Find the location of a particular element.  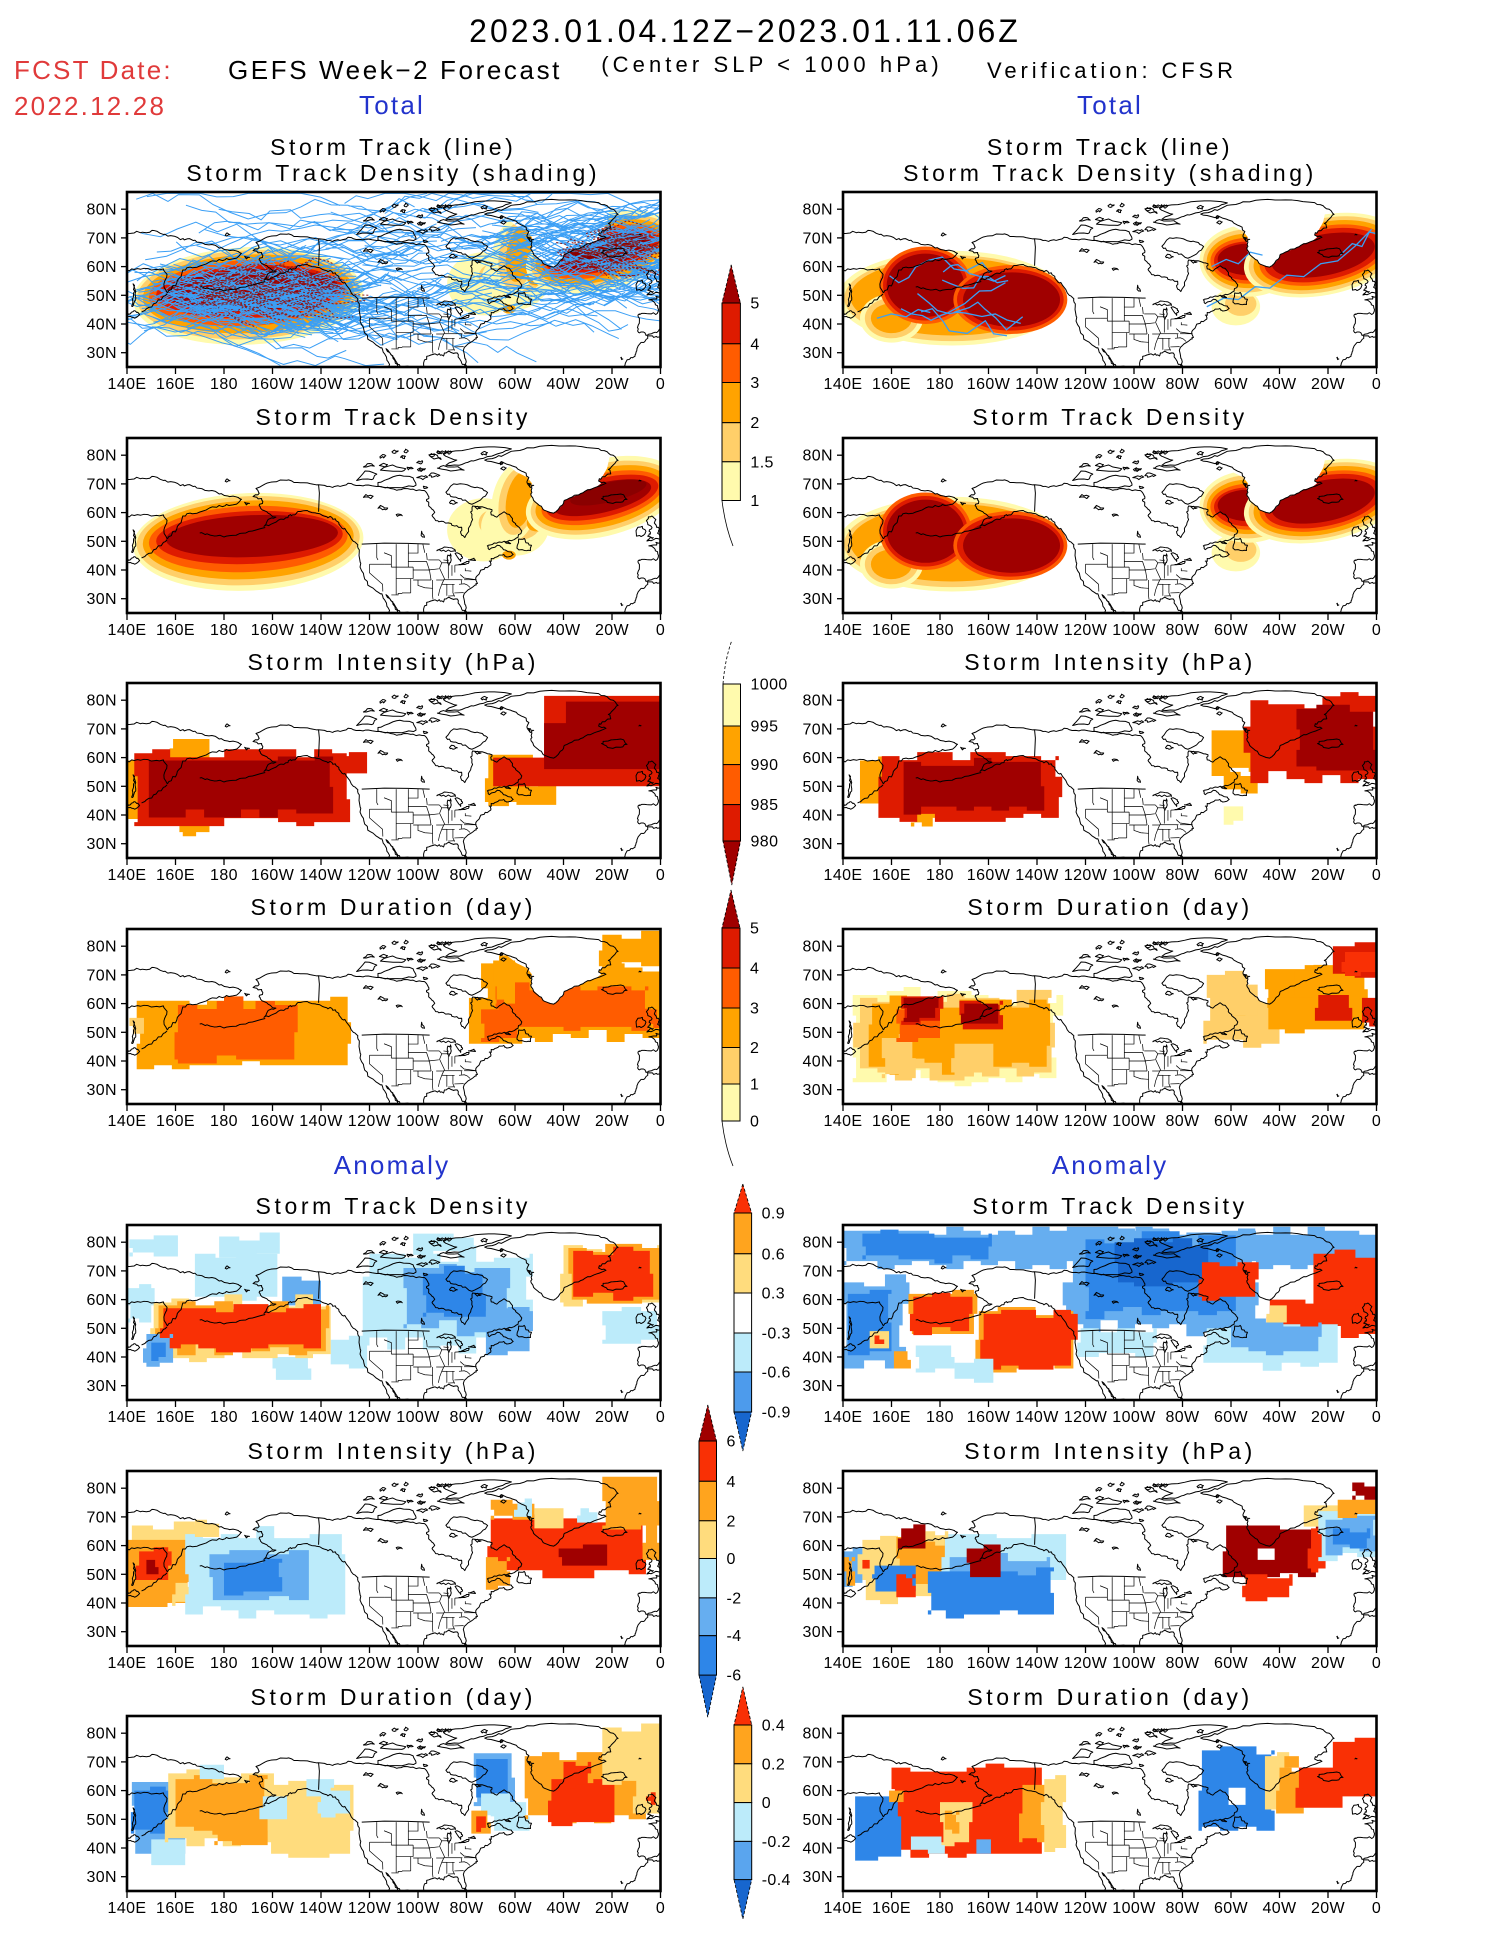

svg-text: 0.2 is located at coordinates (773, 1764).